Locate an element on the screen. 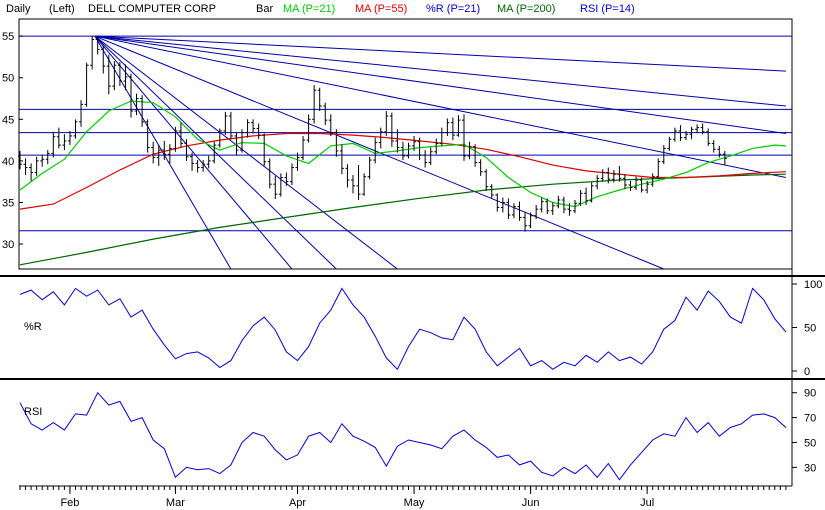 The image size is (825, 510). rsi-panel-label: RSI is located at coordinates (33, 412).